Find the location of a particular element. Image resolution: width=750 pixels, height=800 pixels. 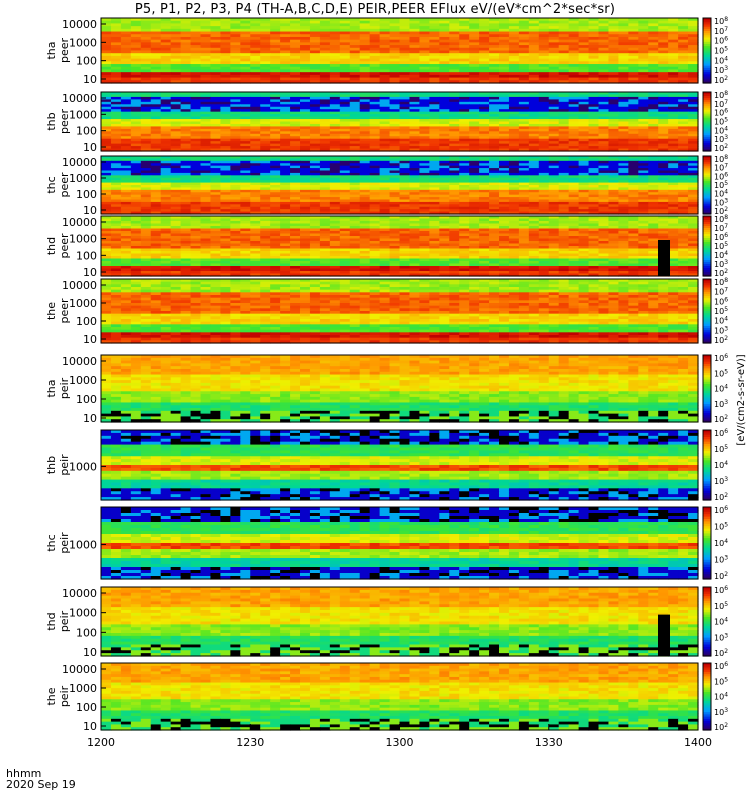

colorbar-swatch is located at coordinates (707, 126).